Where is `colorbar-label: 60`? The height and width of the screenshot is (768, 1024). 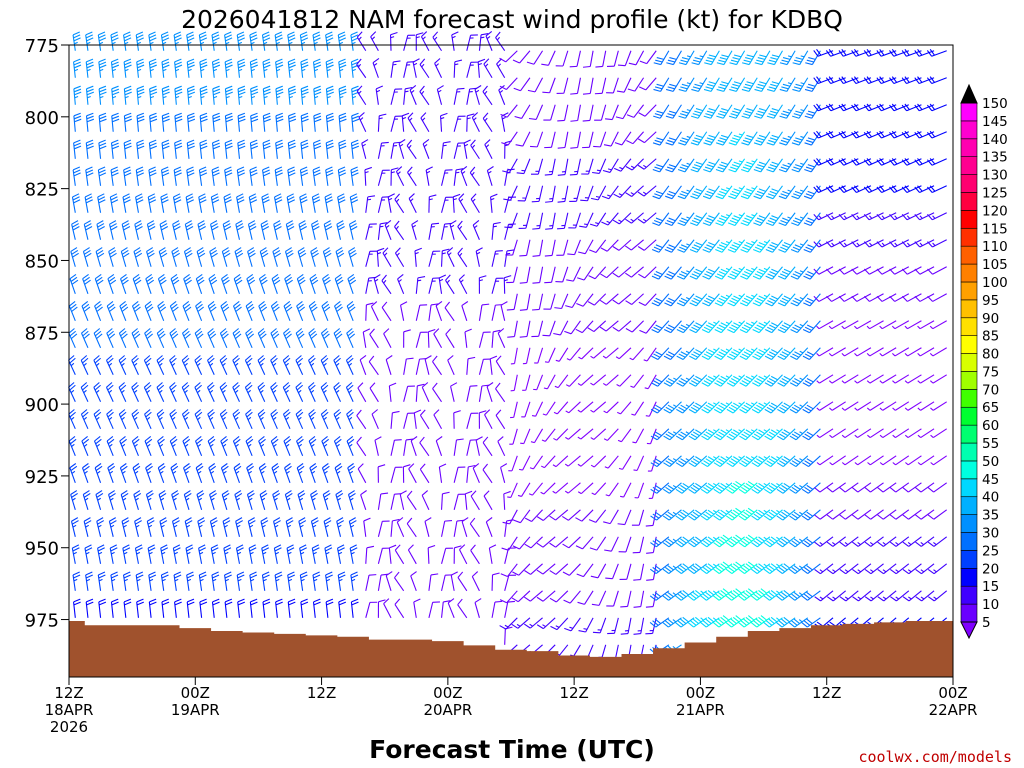
colorbar-label: 60 is located at coordinates (990, 426).